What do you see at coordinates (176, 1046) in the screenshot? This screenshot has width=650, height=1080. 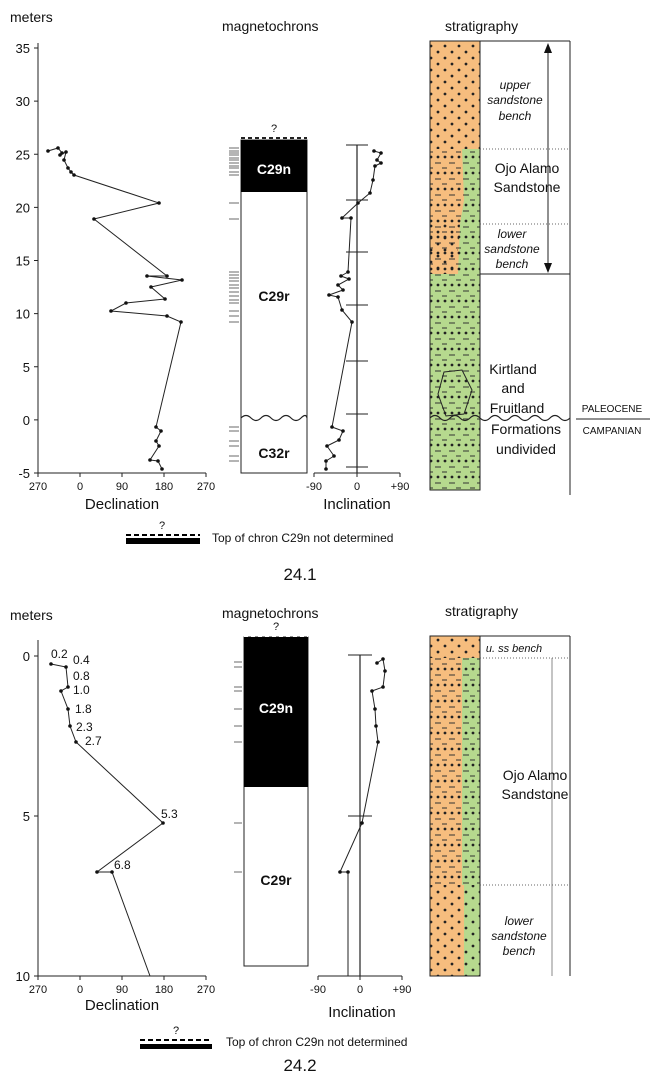 I see `fig2-legend-bar` at bounding box center [176, 1046].